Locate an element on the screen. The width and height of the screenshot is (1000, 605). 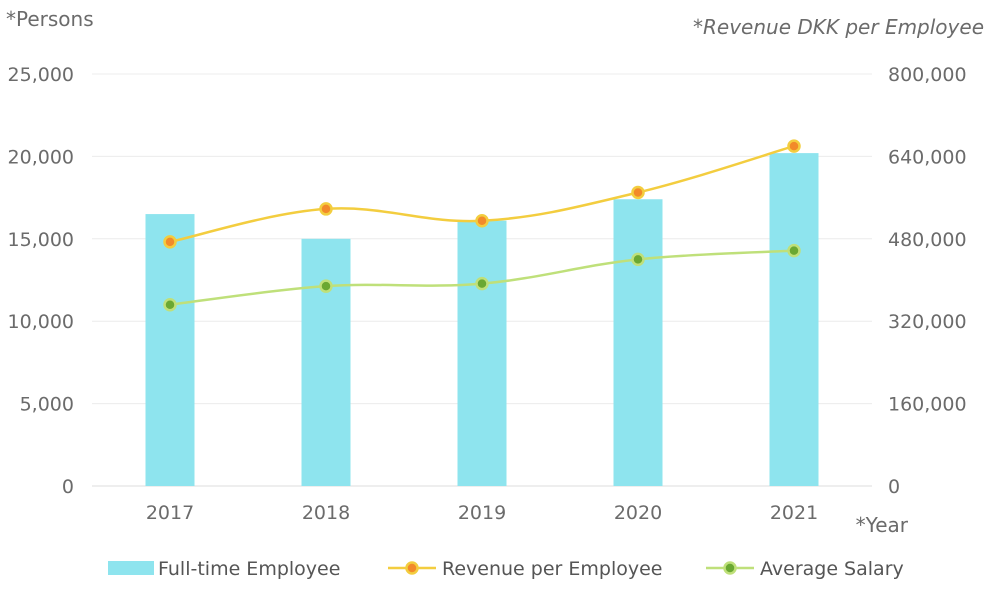
legend-label-average-salary: Average Salary is located at coordinates (832, 569).